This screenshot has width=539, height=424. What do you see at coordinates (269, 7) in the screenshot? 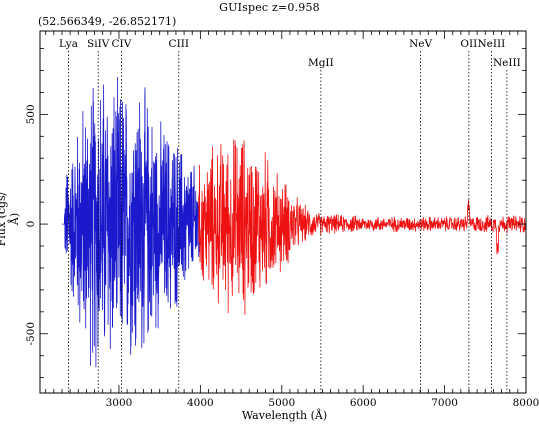
I see `plot-title: GUIspec z=0.958` at bounding box center [269, 7].